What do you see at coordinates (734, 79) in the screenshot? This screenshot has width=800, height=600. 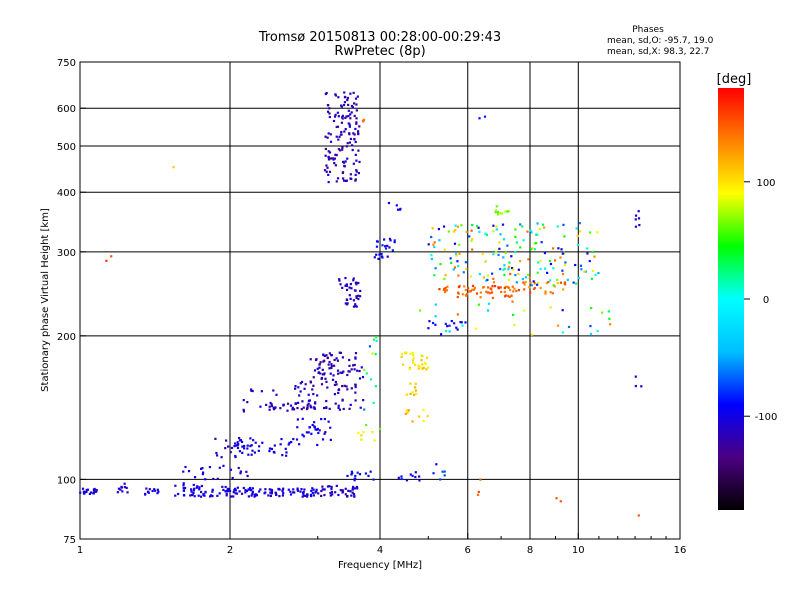 I see `colorbar-label: [deg]` at bounding box center [734, 79].